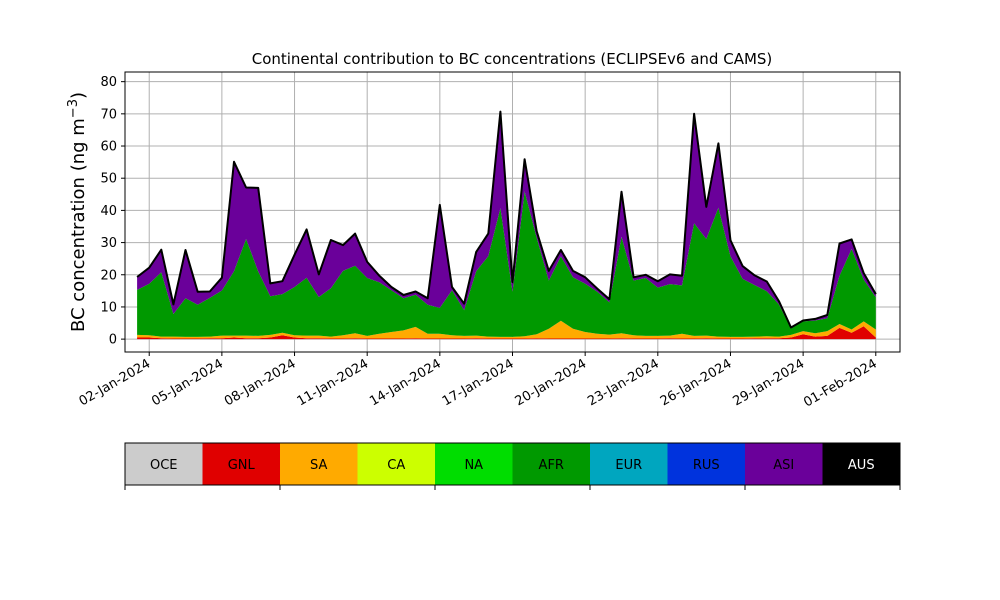  What do you see at coordinates (108, 147) in the screenshot?
I see `y-tick-label: 60` at bounding box center [108, 147].